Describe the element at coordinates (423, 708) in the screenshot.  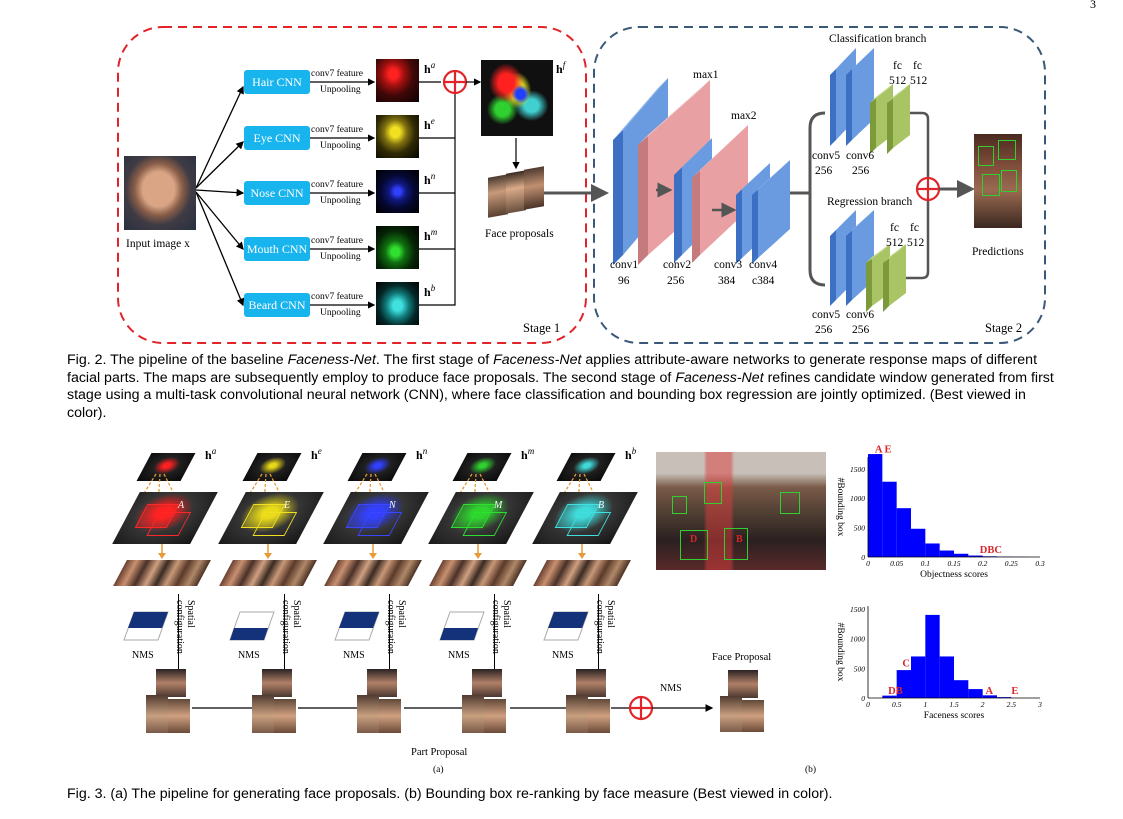
I see `fig3a-diagram` at that location.